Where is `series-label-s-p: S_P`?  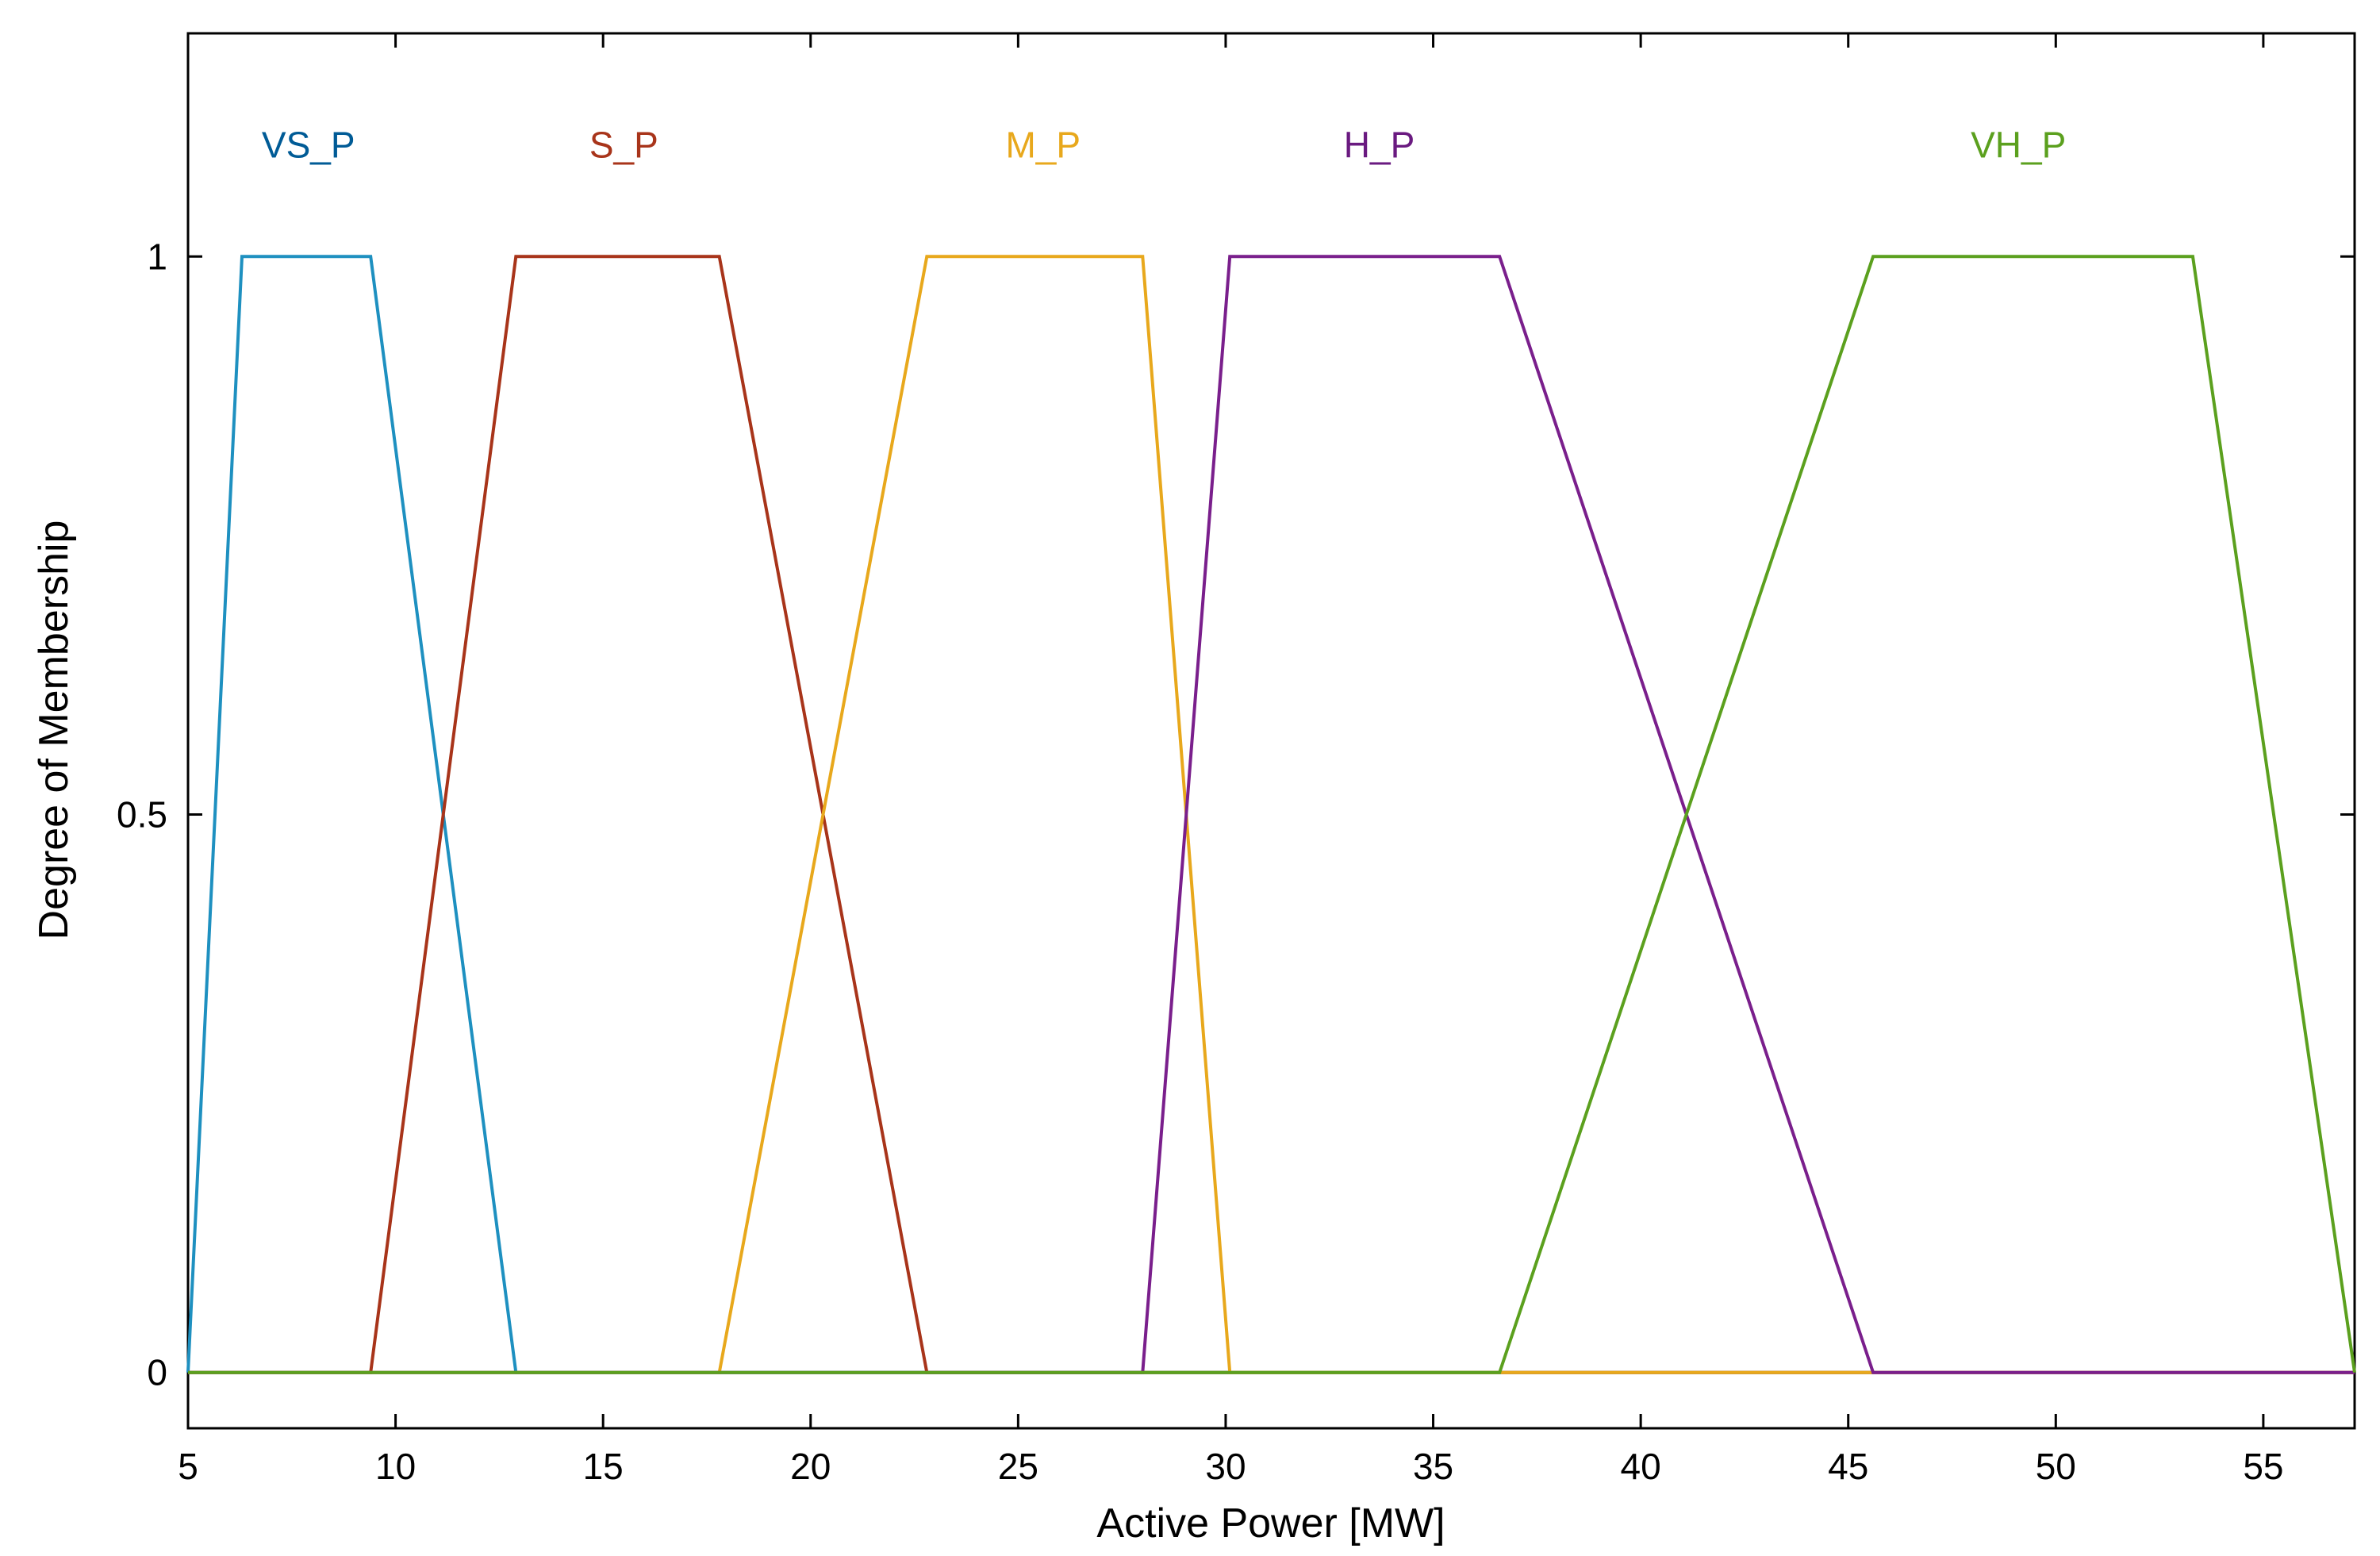 series-label-s-p: S_P is located at coordinates (623, 146).